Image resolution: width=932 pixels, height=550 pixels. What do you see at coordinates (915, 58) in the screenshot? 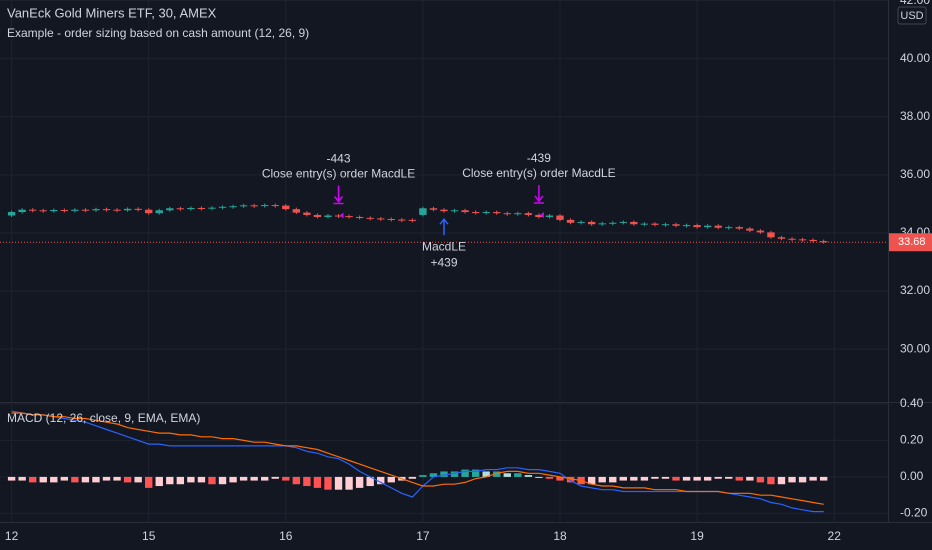
I see `y-tick-label: 40.00` at bounding box center [915, 58].